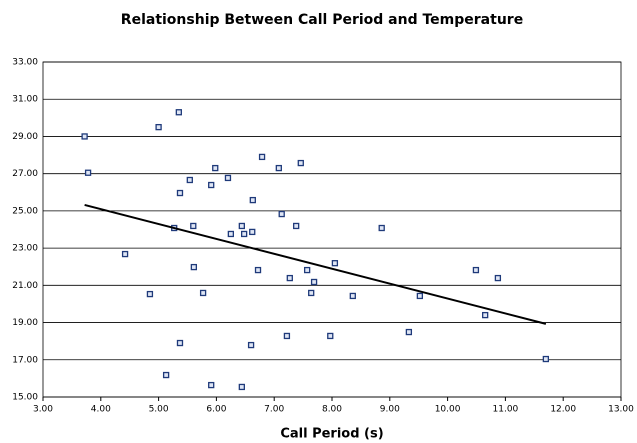  Describe the element at coordinates (25, 137) in the screenshot. I see `y-tick-label: 29.00` at that location.